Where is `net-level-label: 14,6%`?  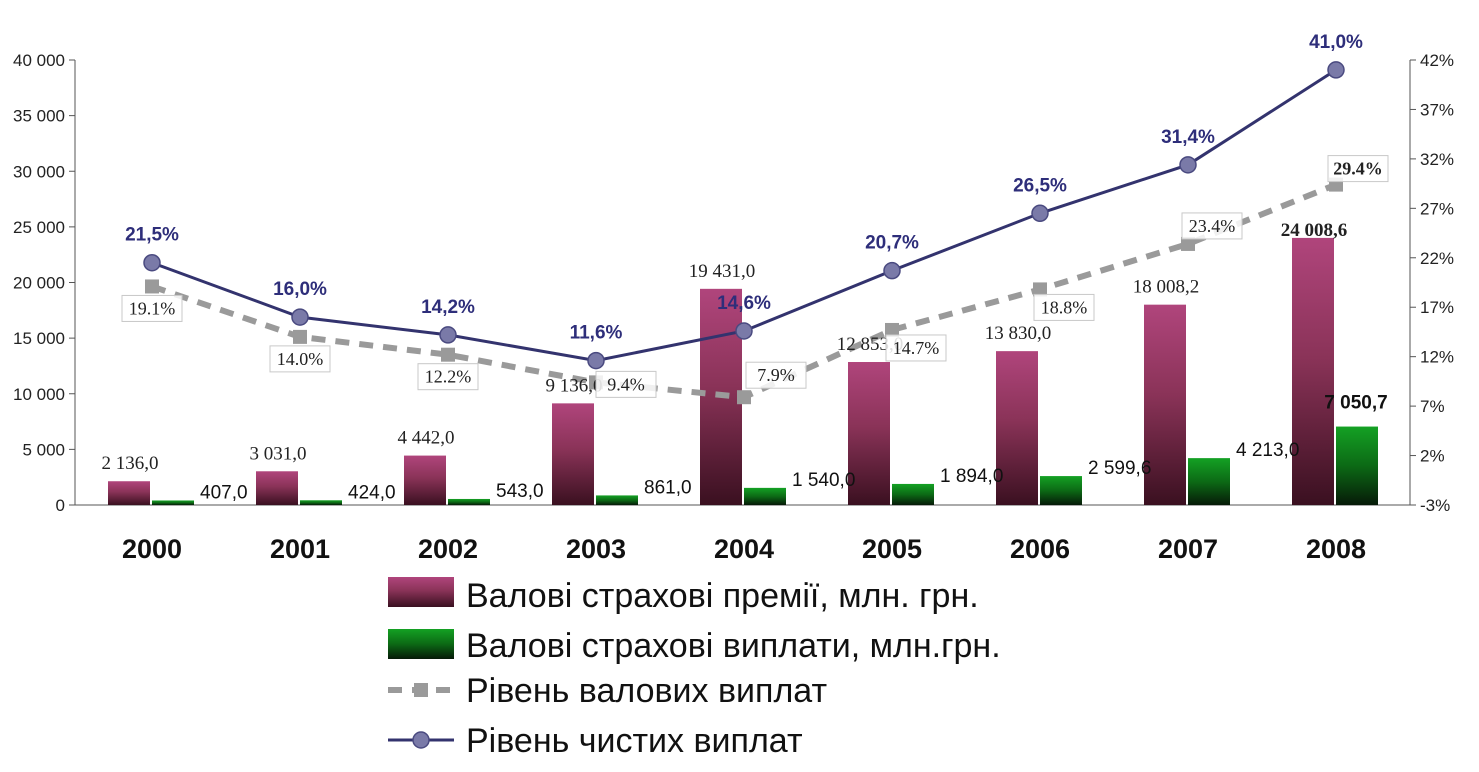
net-level-label: 14,6% is located at coordinates (744, 303).